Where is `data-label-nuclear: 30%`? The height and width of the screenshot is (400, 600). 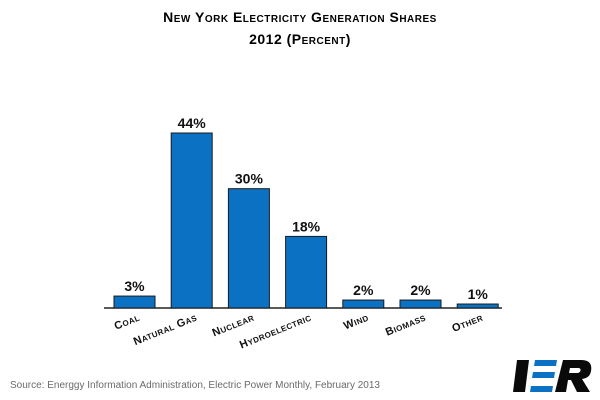
data-label-nuclear: 30% is located at coordinates (249, 179).